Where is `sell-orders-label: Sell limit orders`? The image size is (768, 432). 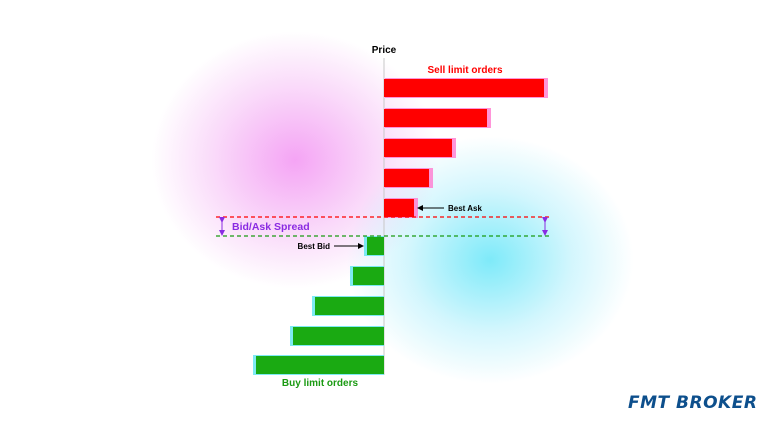
sell-orders-label: Sell limit orders is located at coordinates (464, 70).